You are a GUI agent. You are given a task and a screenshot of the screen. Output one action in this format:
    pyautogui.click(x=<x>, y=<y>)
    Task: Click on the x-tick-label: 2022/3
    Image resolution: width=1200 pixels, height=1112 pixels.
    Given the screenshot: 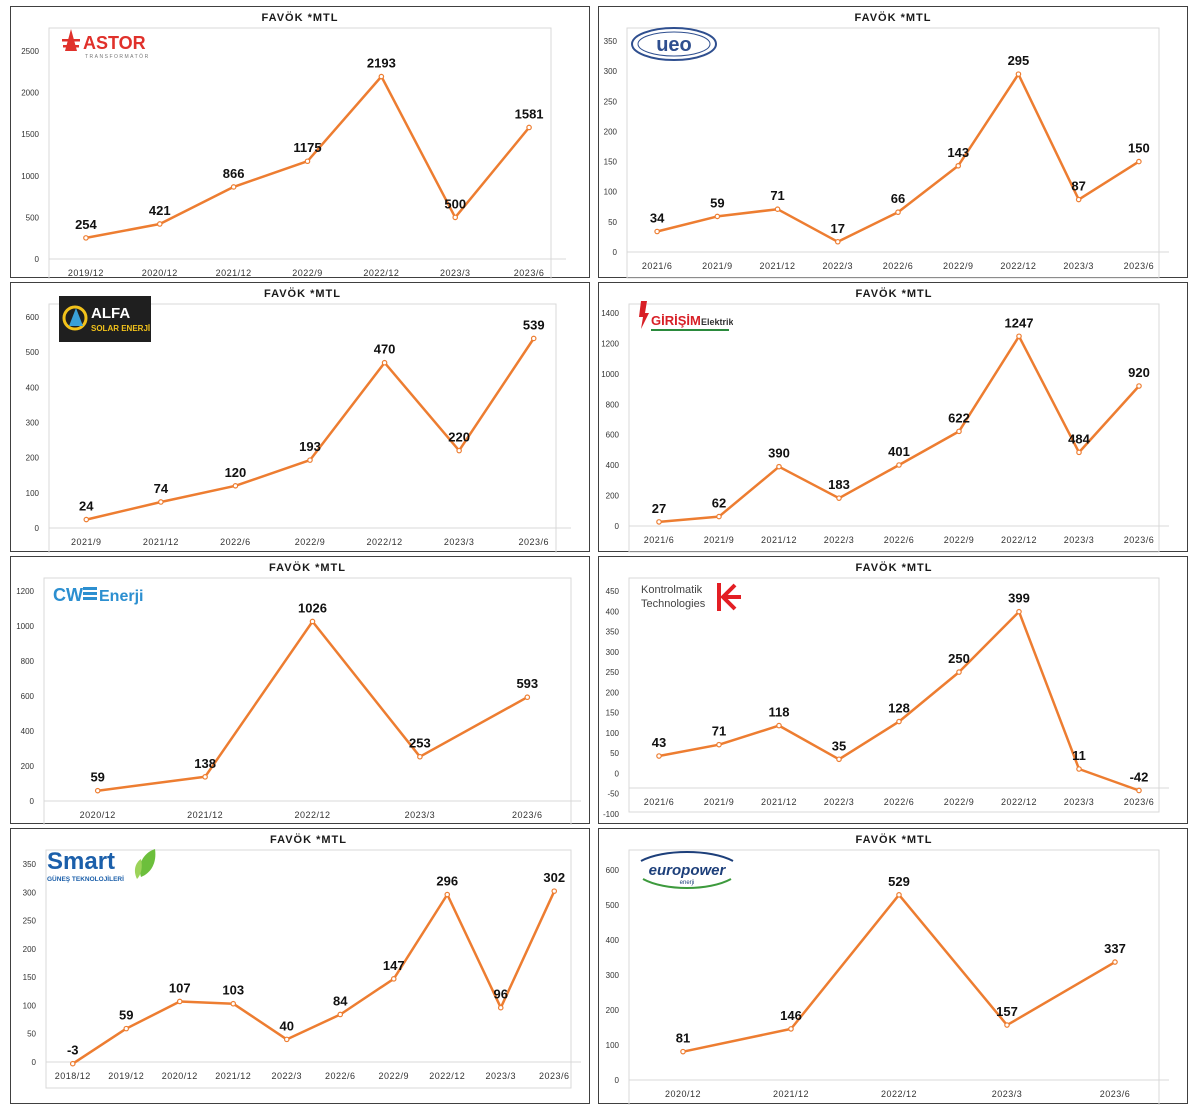 What is the action you would take?
    pyautogui.click(x=839, y=802)
    